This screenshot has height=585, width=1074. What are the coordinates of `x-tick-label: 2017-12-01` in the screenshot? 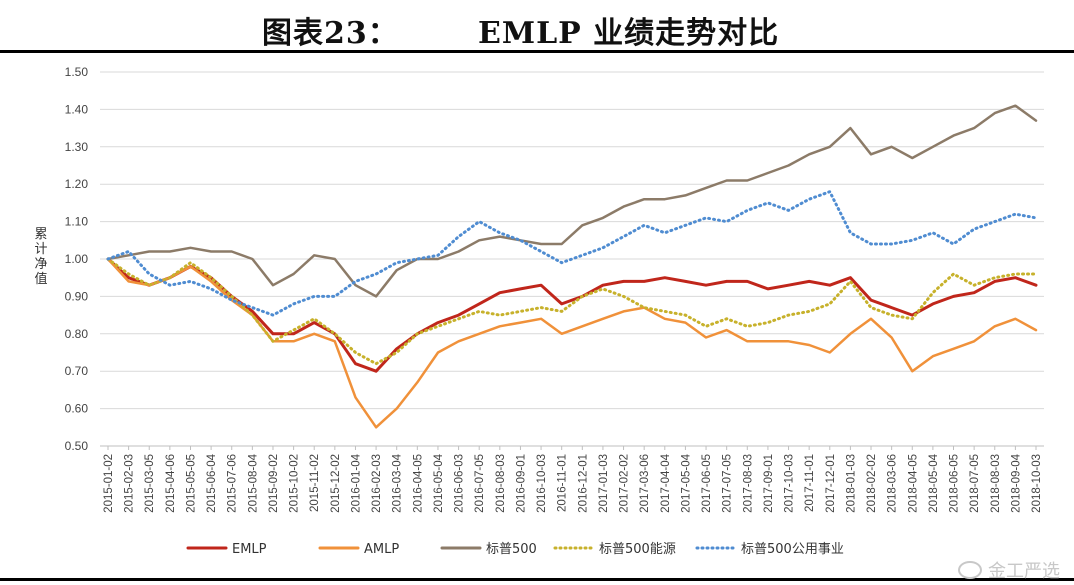 It's located at (831, 483).